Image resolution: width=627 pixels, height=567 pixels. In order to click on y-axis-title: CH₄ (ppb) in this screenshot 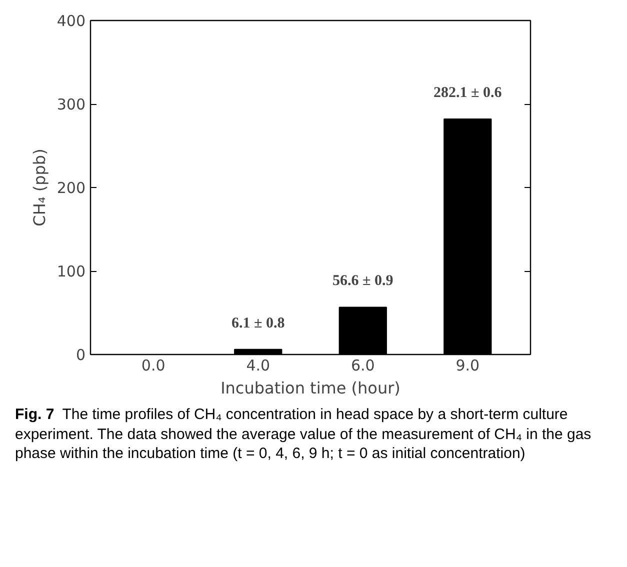, I will do `click(39, 187)`.